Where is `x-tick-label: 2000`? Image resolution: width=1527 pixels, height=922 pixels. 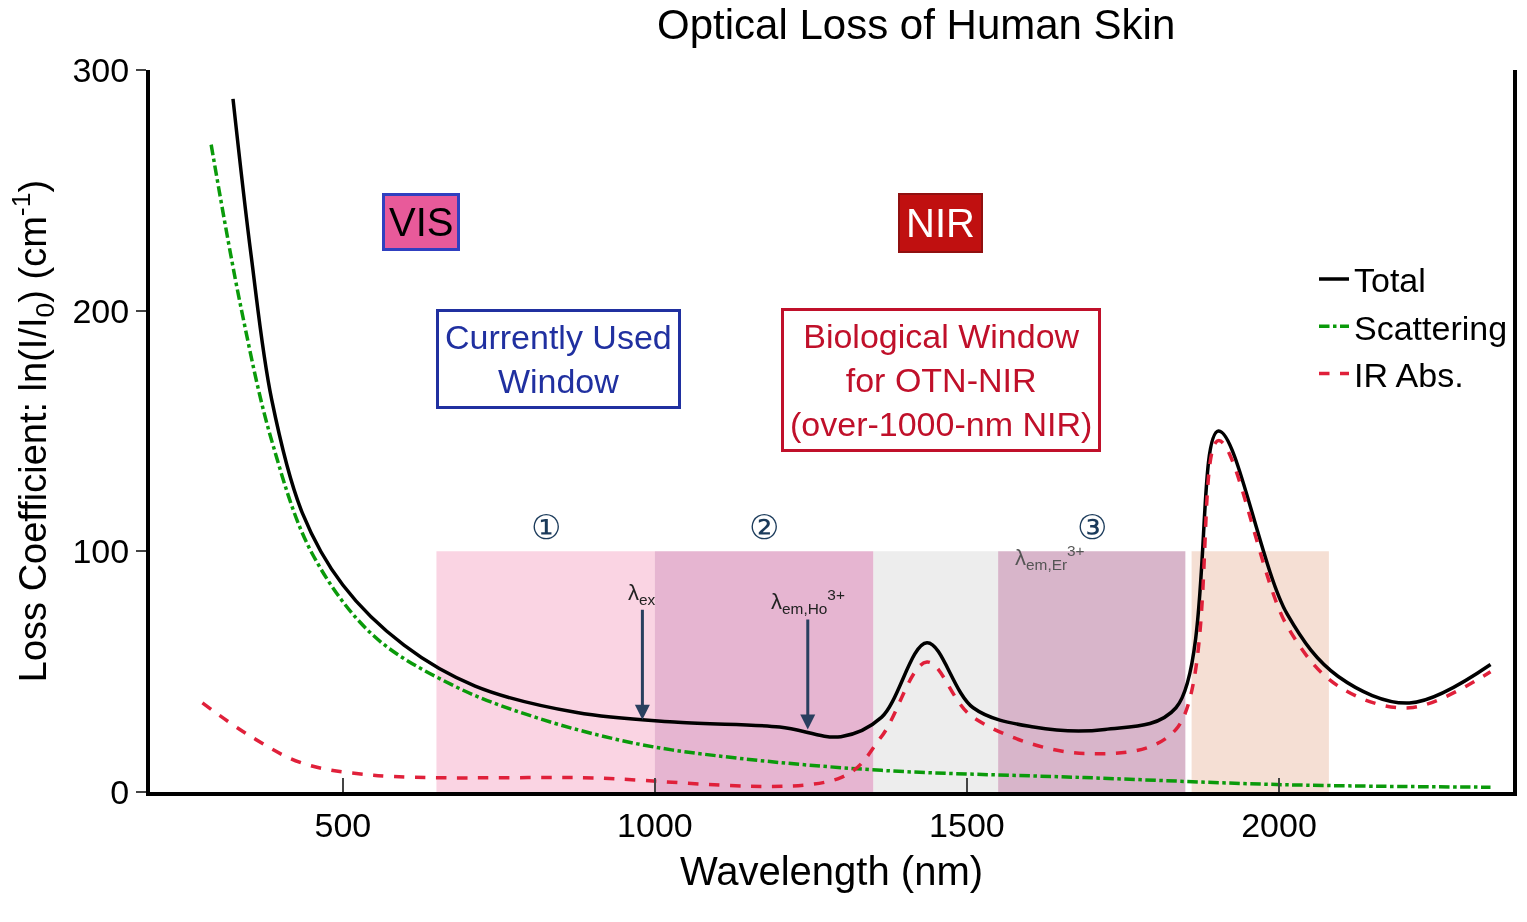
x-tick-label: 2000 is located at coordinates (1279, 824).